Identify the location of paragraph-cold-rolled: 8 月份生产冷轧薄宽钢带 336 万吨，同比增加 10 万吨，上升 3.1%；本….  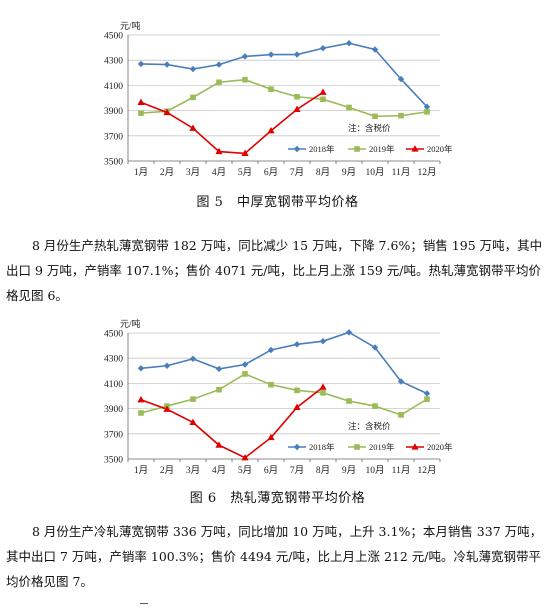
(274, 556).